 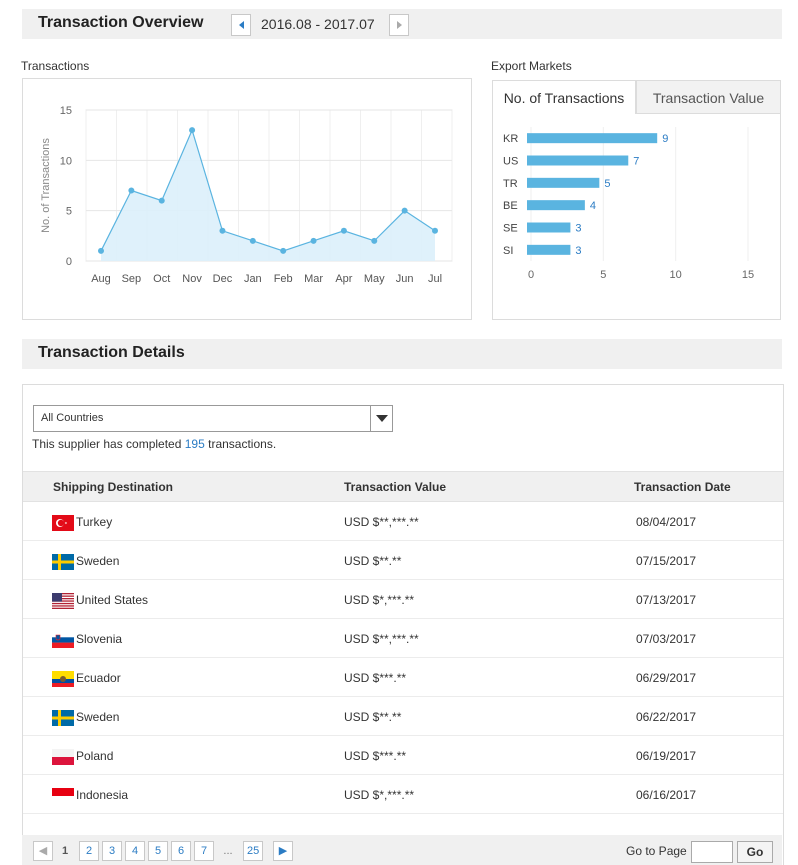 What do you see at coordinates (510, 184) in the screenshot?
I see `y-tick-label: TR` at bounding box center [510, 184].